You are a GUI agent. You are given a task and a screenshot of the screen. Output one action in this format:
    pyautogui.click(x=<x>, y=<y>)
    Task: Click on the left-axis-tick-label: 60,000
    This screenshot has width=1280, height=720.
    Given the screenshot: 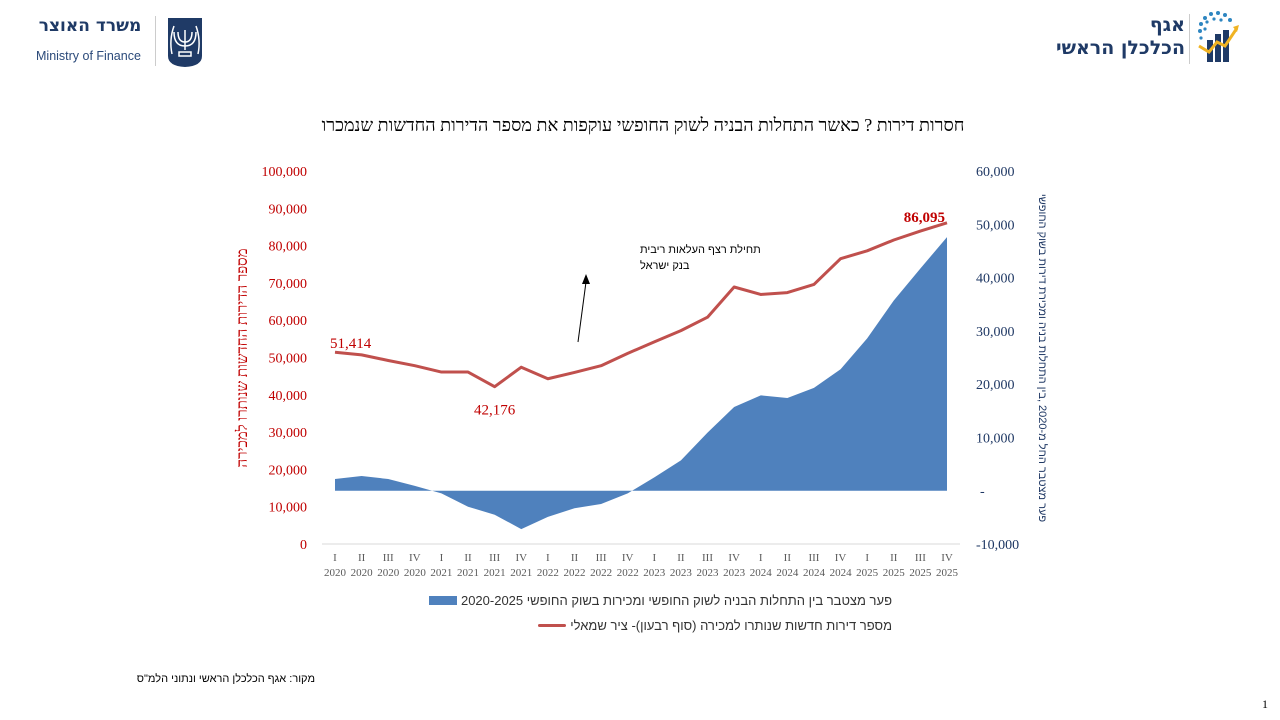 What is the action you would take?
    pyautogui.click(x=288, y=321)
    